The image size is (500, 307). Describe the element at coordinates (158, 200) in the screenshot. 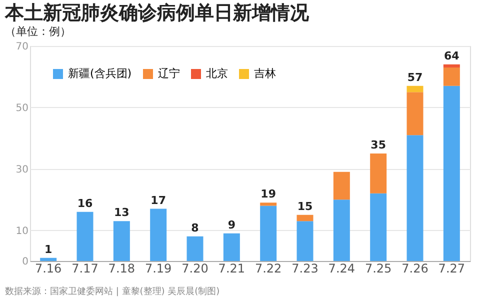

I see `total-label: 17` at that location.